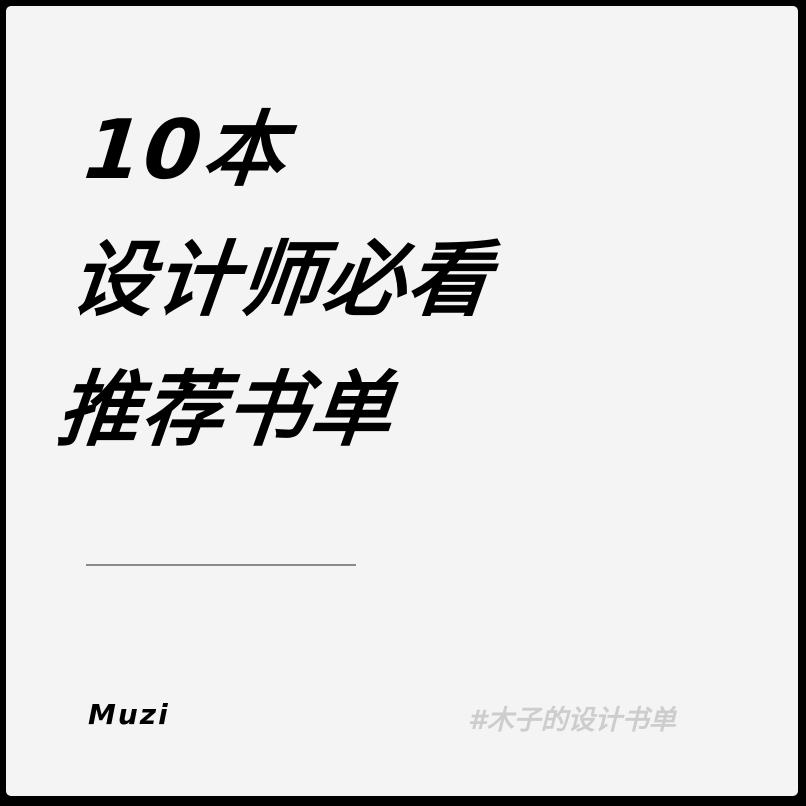 This screenshot has width=806, height=806. Describe the element at coordinates (221, 565) in the screenshot. I see `divider` at that location.